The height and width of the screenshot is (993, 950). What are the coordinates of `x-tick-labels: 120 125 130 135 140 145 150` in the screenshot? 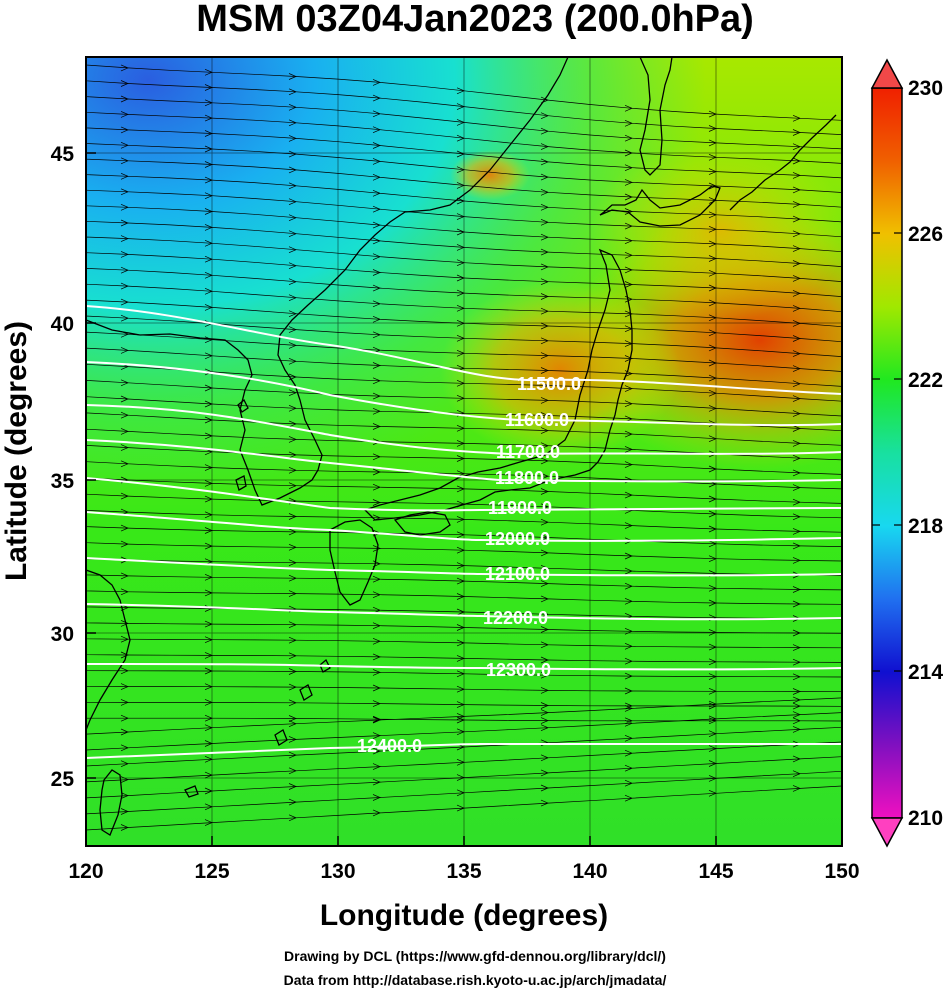 It's located at (463, 871).